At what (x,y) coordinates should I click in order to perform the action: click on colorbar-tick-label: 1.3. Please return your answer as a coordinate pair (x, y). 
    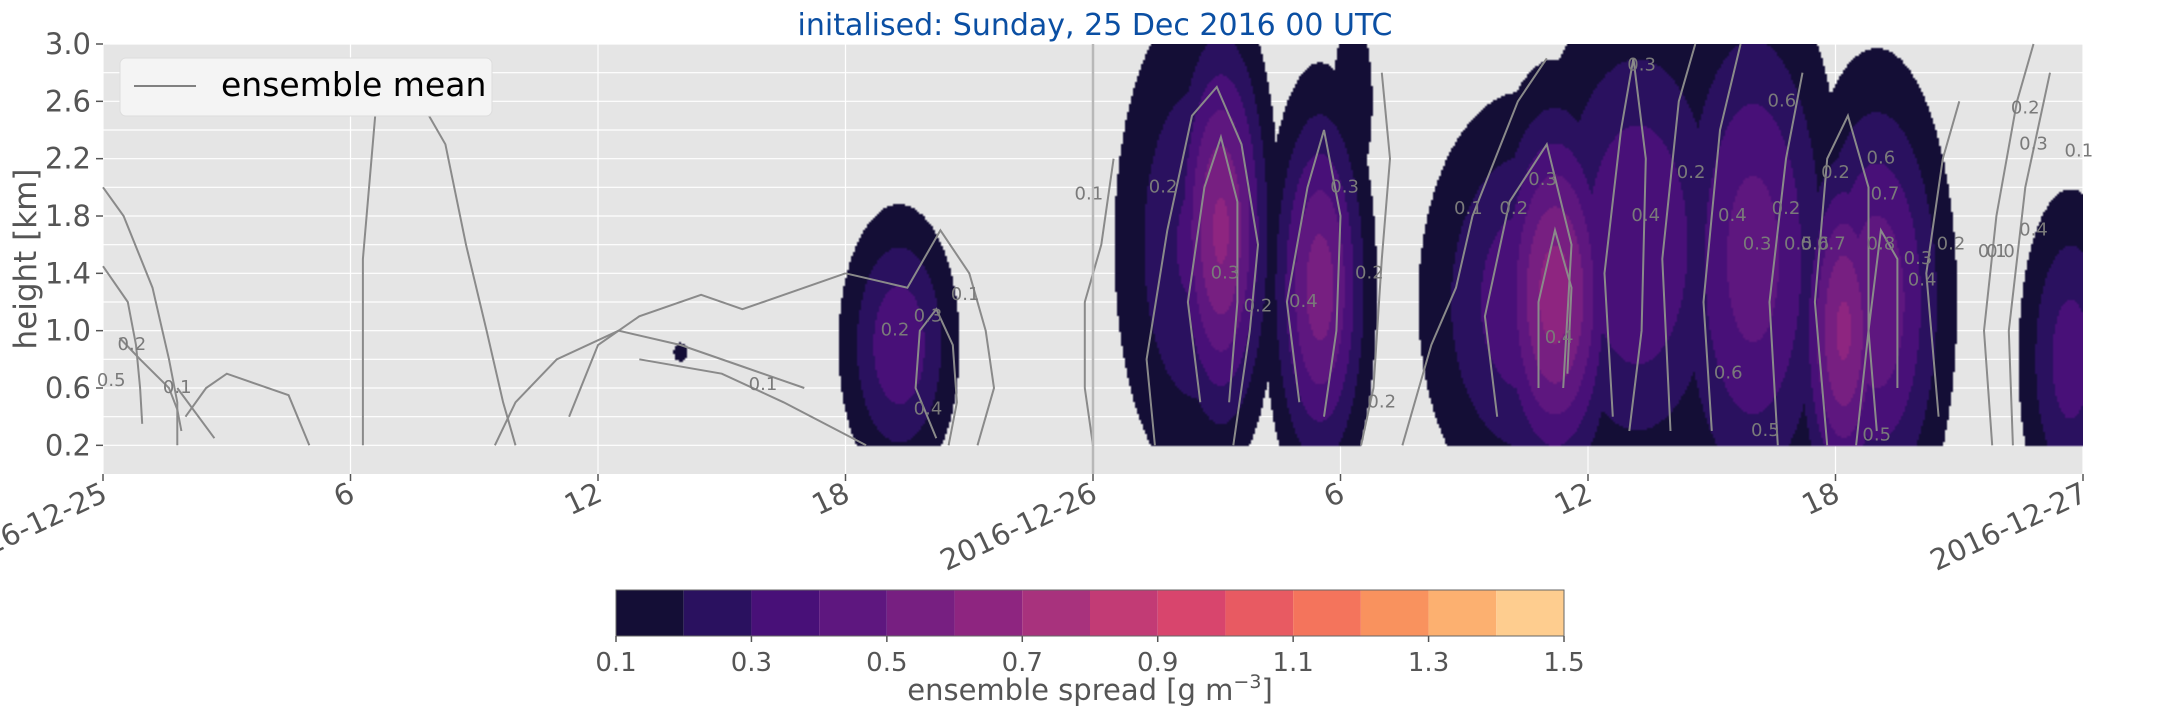
    Looking at the image, I should click on (1428, 663).